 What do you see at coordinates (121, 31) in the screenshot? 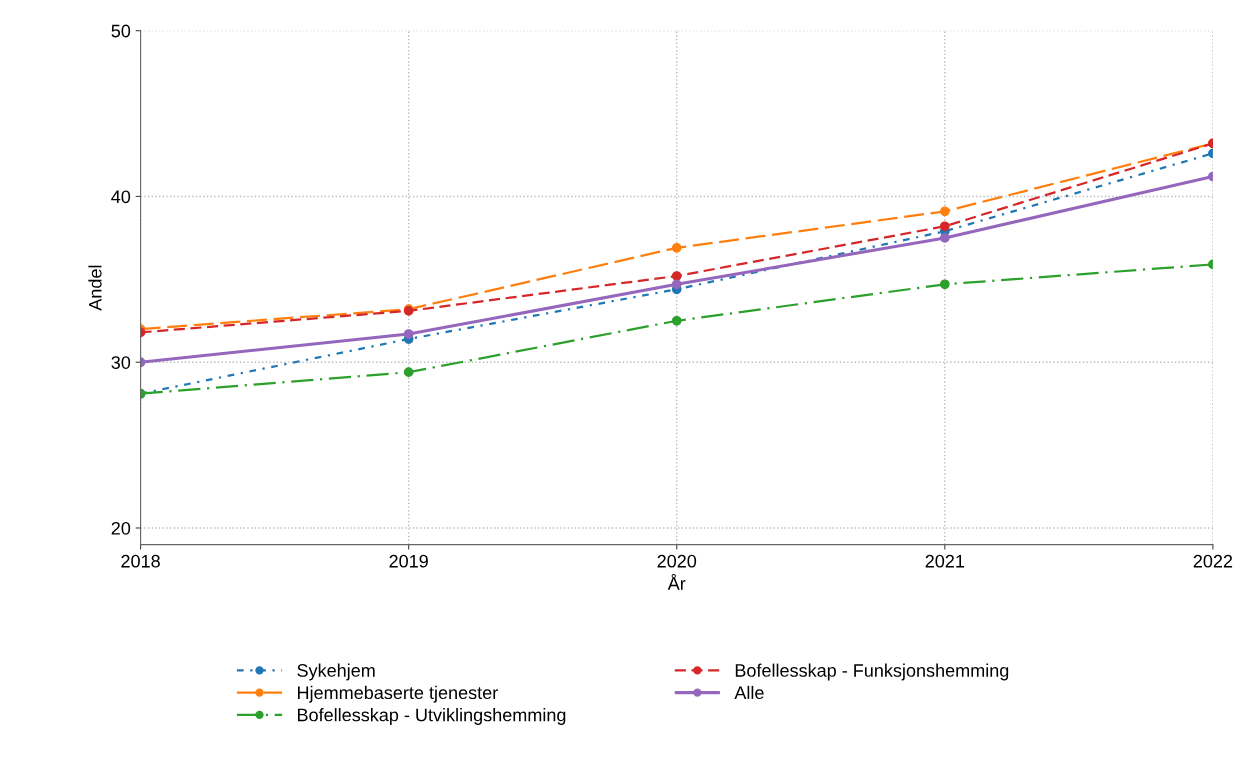
I see `y-tick-label: 50` at bounding box center [121, 31].